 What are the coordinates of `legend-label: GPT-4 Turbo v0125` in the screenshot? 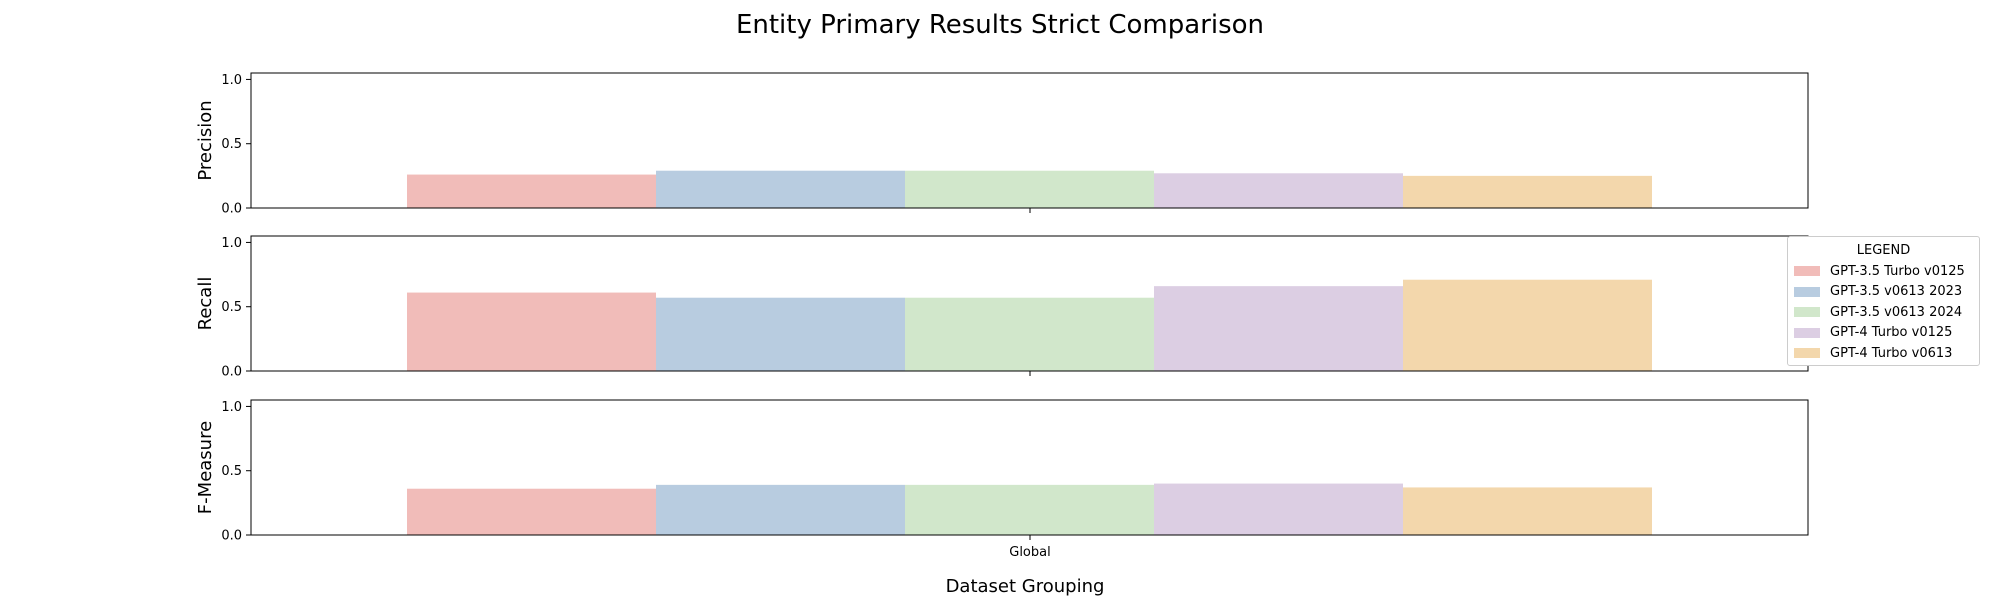 It's located at (1891, 333).